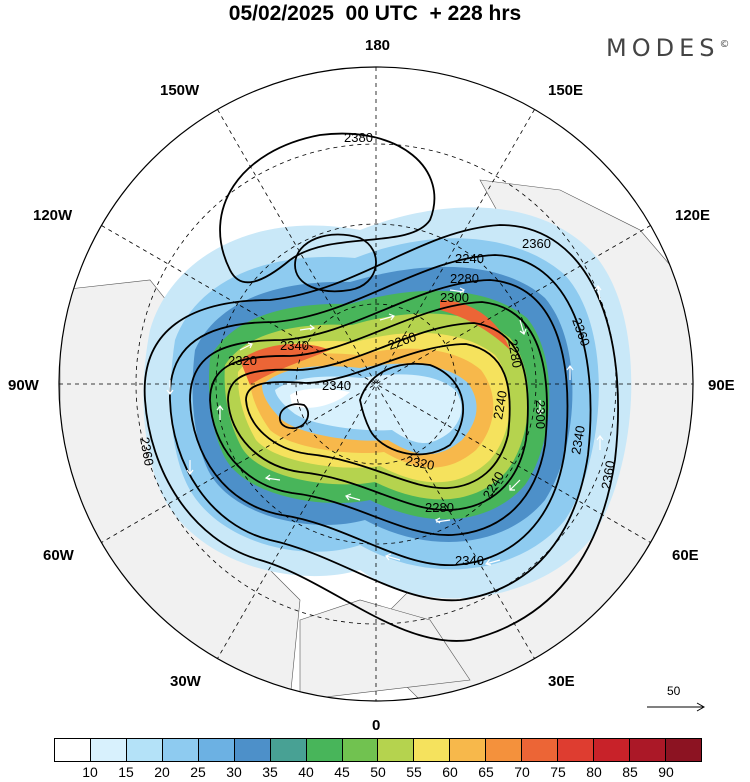  I want to click on lon-label-60e: 60E, so click(685, 555).